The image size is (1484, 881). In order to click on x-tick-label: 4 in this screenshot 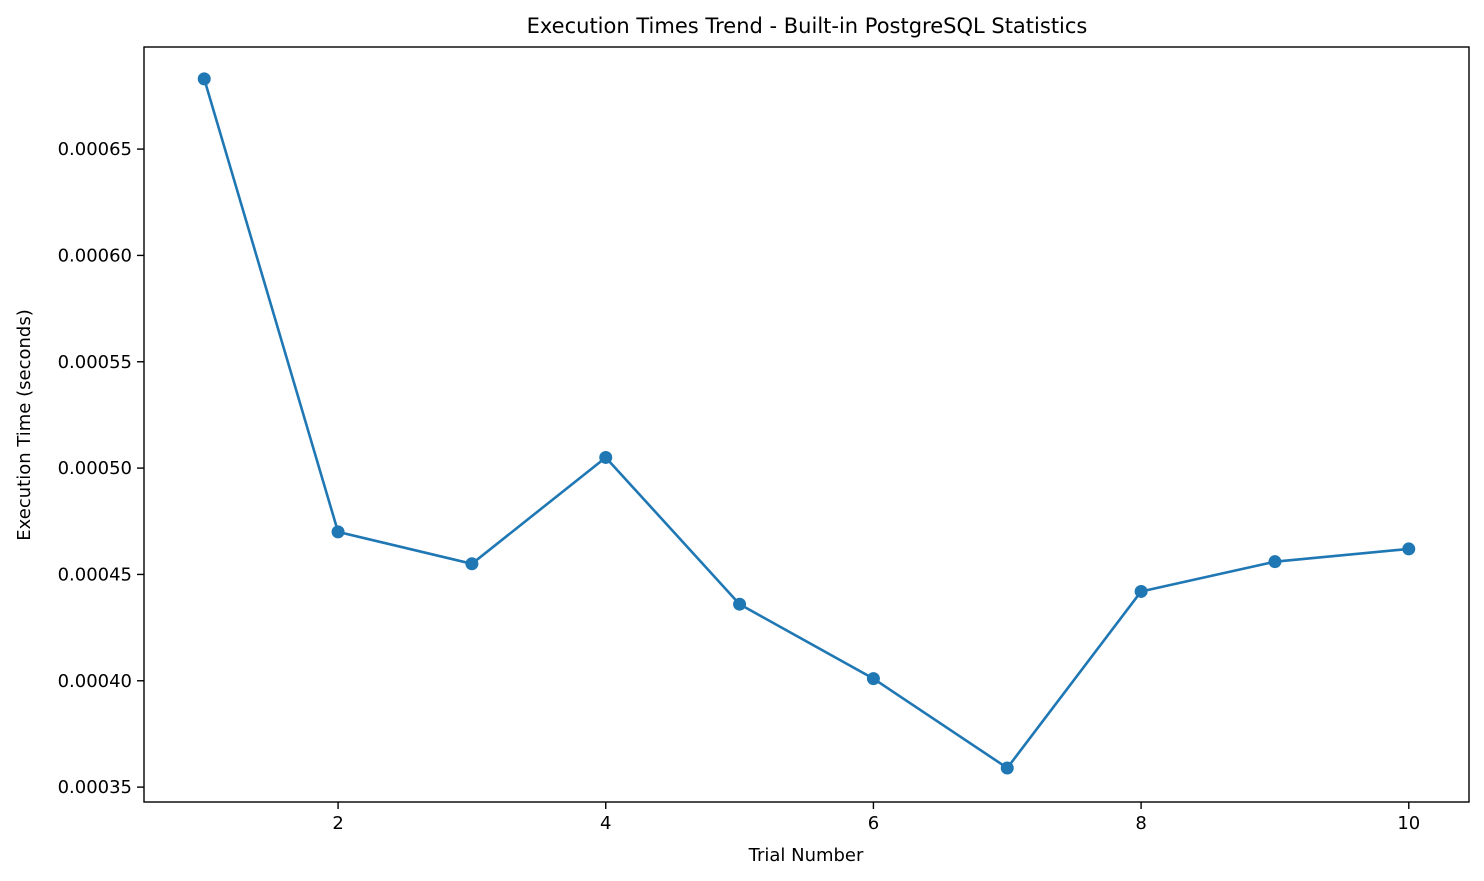, I will do `click(605, 823)`.